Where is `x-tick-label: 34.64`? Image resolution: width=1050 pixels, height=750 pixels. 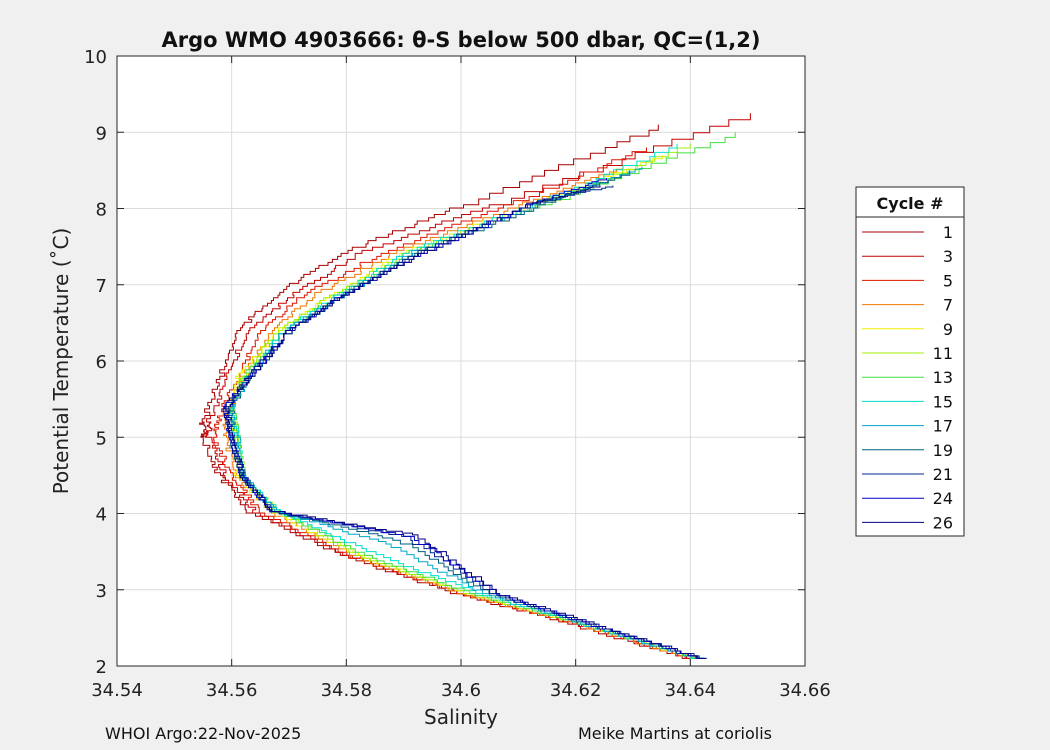
x-tick-label: 34.64 is located at coordinates (691, 690).